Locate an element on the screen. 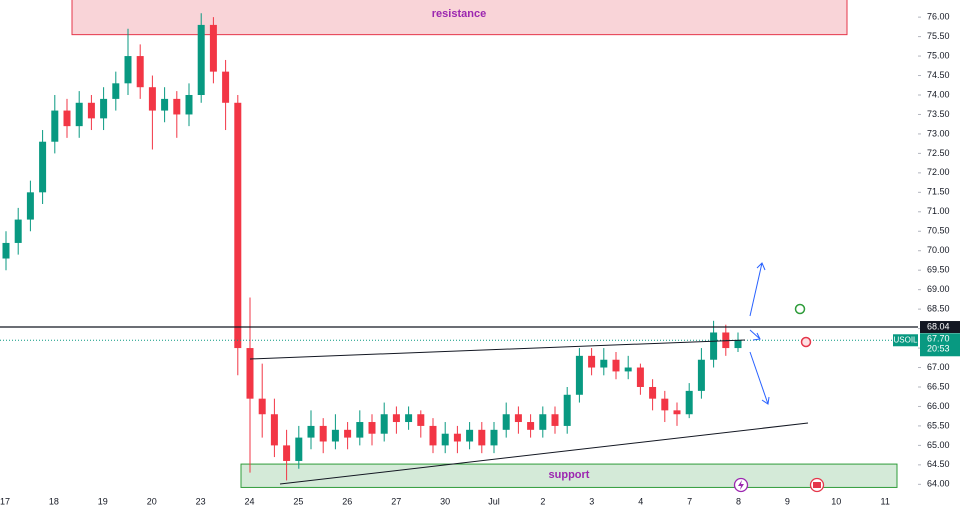 This screenshot has height=512, width=961. arrow-up is located at coordinates (757, 289).